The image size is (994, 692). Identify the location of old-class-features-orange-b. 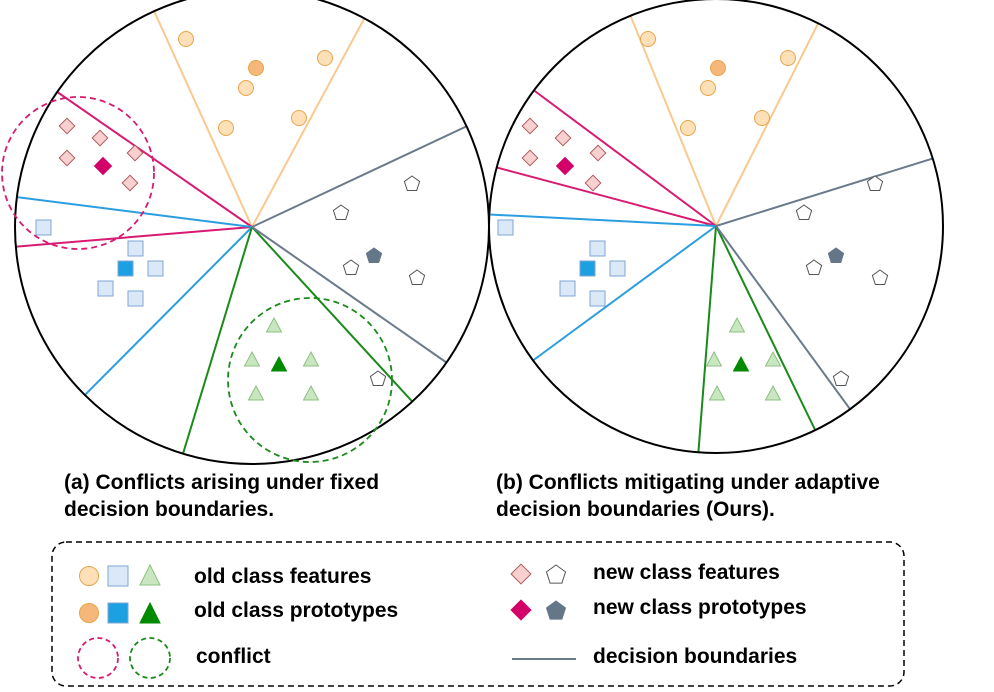
(718, 83).